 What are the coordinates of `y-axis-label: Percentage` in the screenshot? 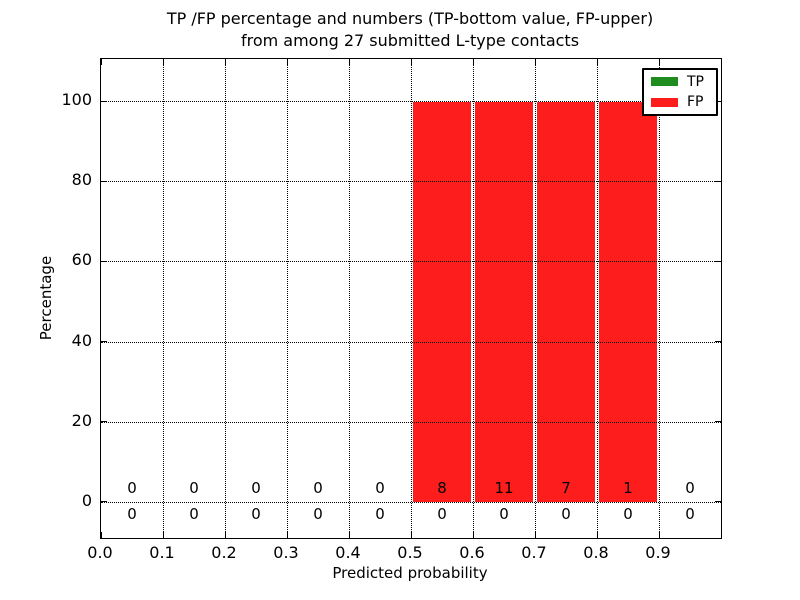 It's located at (46, 298).